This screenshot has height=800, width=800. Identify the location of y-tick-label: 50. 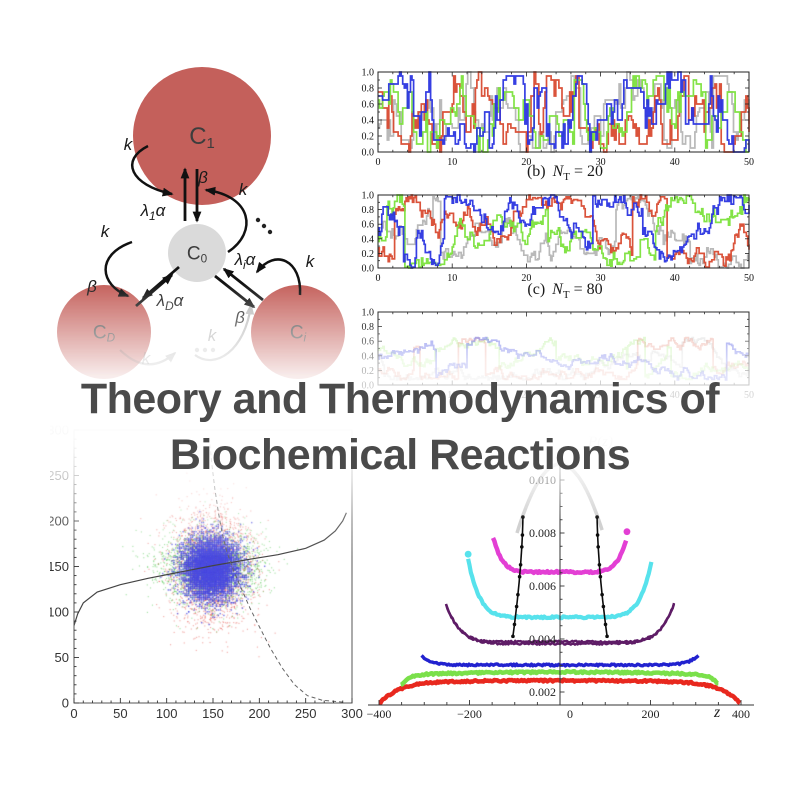
(62, 657).